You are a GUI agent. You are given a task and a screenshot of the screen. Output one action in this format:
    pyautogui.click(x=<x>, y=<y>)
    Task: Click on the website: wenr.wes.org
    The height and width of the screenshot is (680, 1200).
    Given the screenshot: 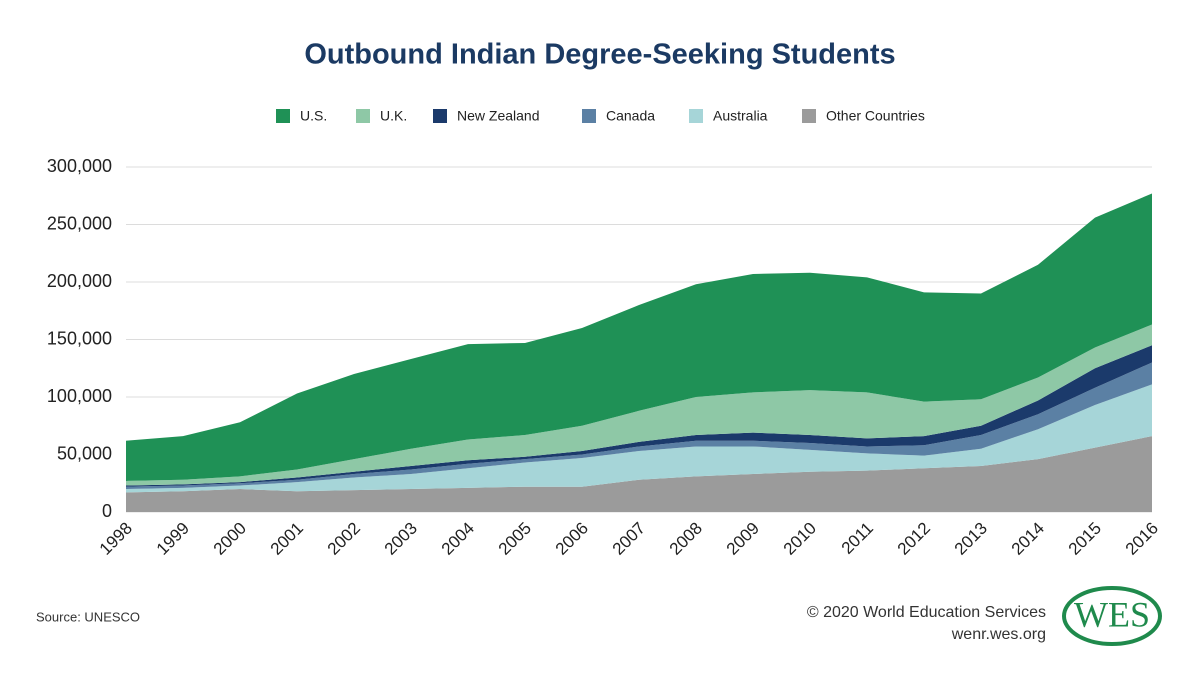 What is the action you would take?
    pyautogui.click(x=998, y=634)
    